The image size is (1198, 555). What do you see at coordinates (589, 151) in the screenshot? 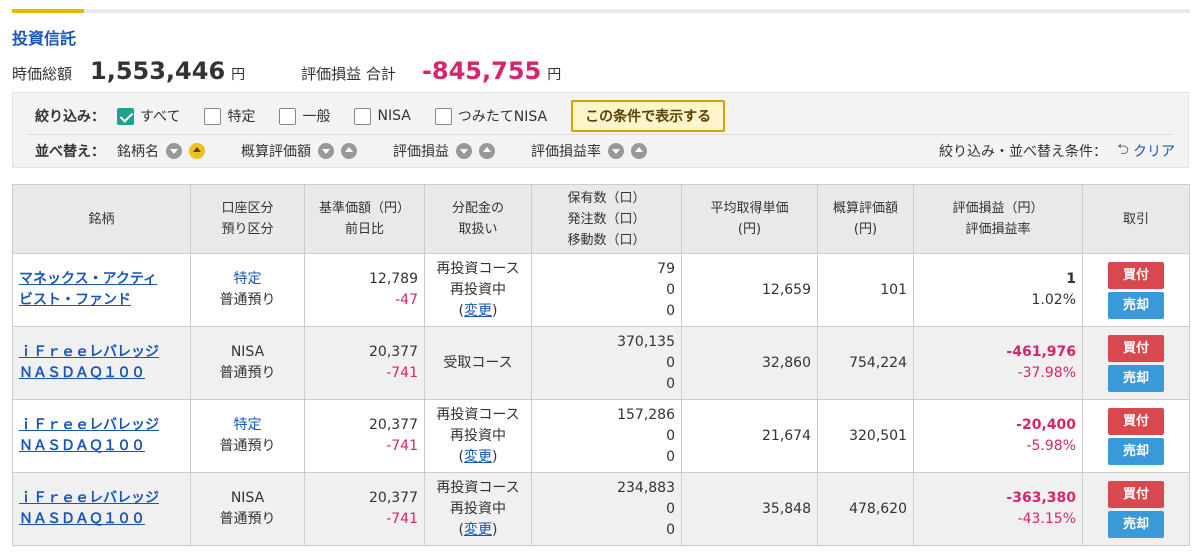
I see `sort-by-pl-rate: 評価損益率` at bounding box center [589, 151].